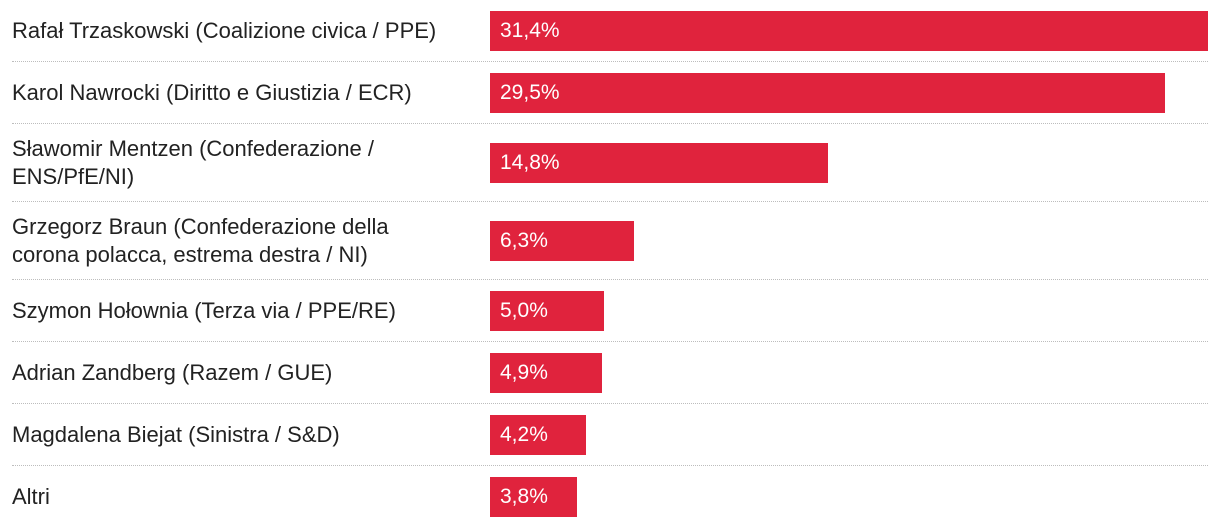 Image resolution: width=1220 pixels, height=530 pixels. What do you see at coordinates (172, 372) in the screenshot?
I see `category-label: Adrian Zandberg (Razem / GUE)` at bounding box center [172, 372].